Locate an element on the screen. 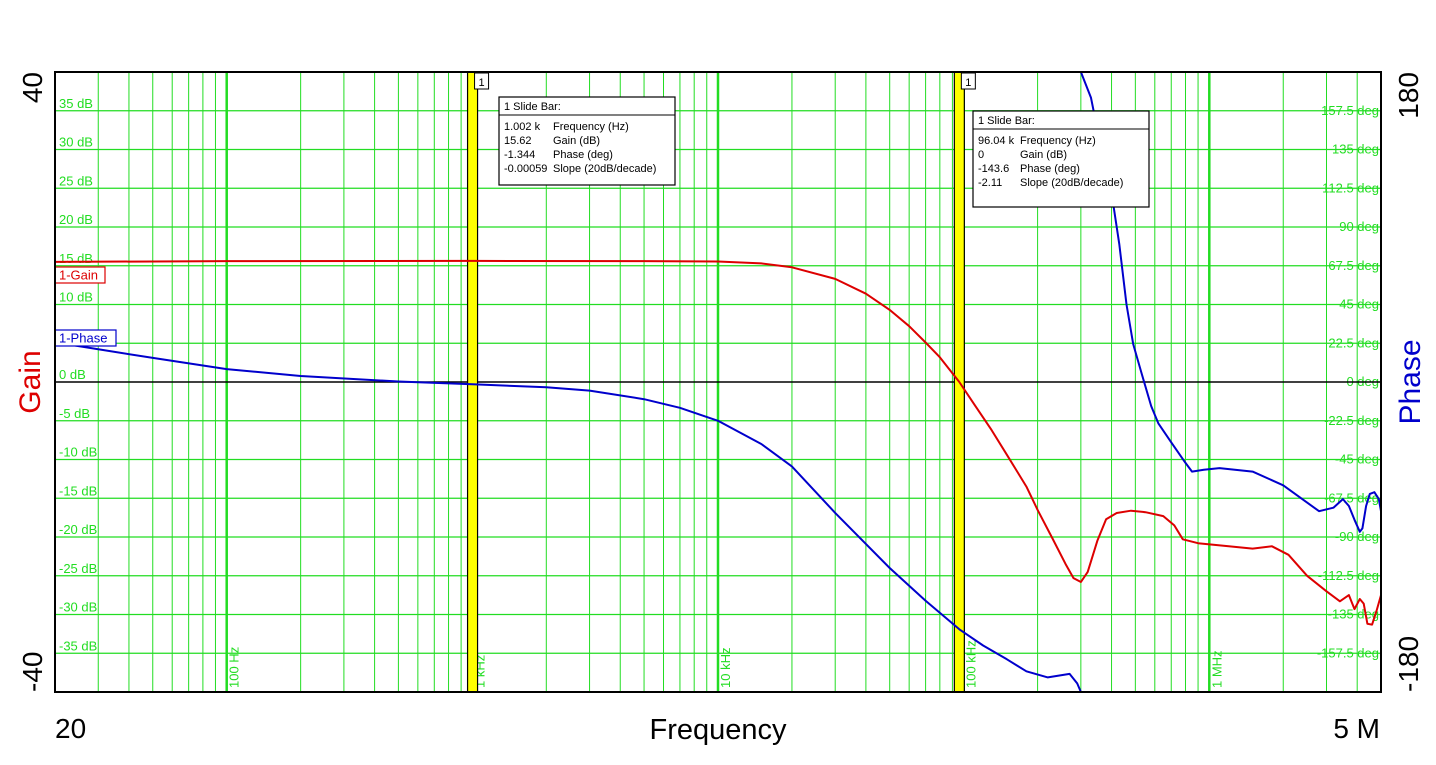 The width and height of the screenshot is (1436, 765). gain-tick-label: -35 dB is located at coordinates (78, 645).